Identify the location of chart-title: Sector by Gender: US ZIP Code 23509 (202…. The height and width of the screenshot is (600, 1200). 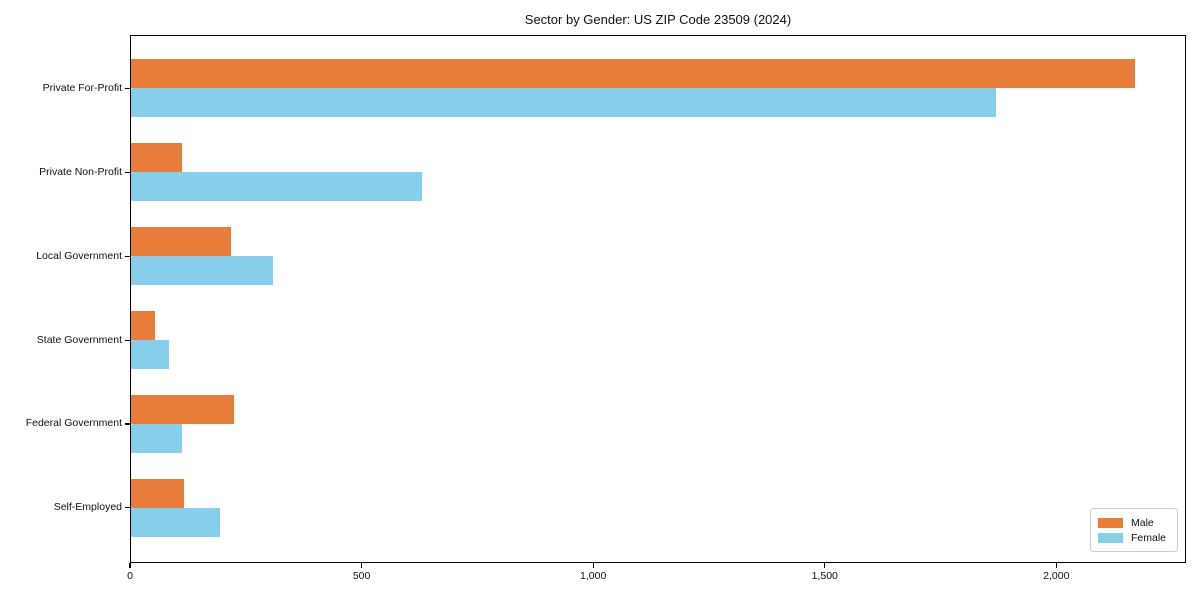
(658, 19).